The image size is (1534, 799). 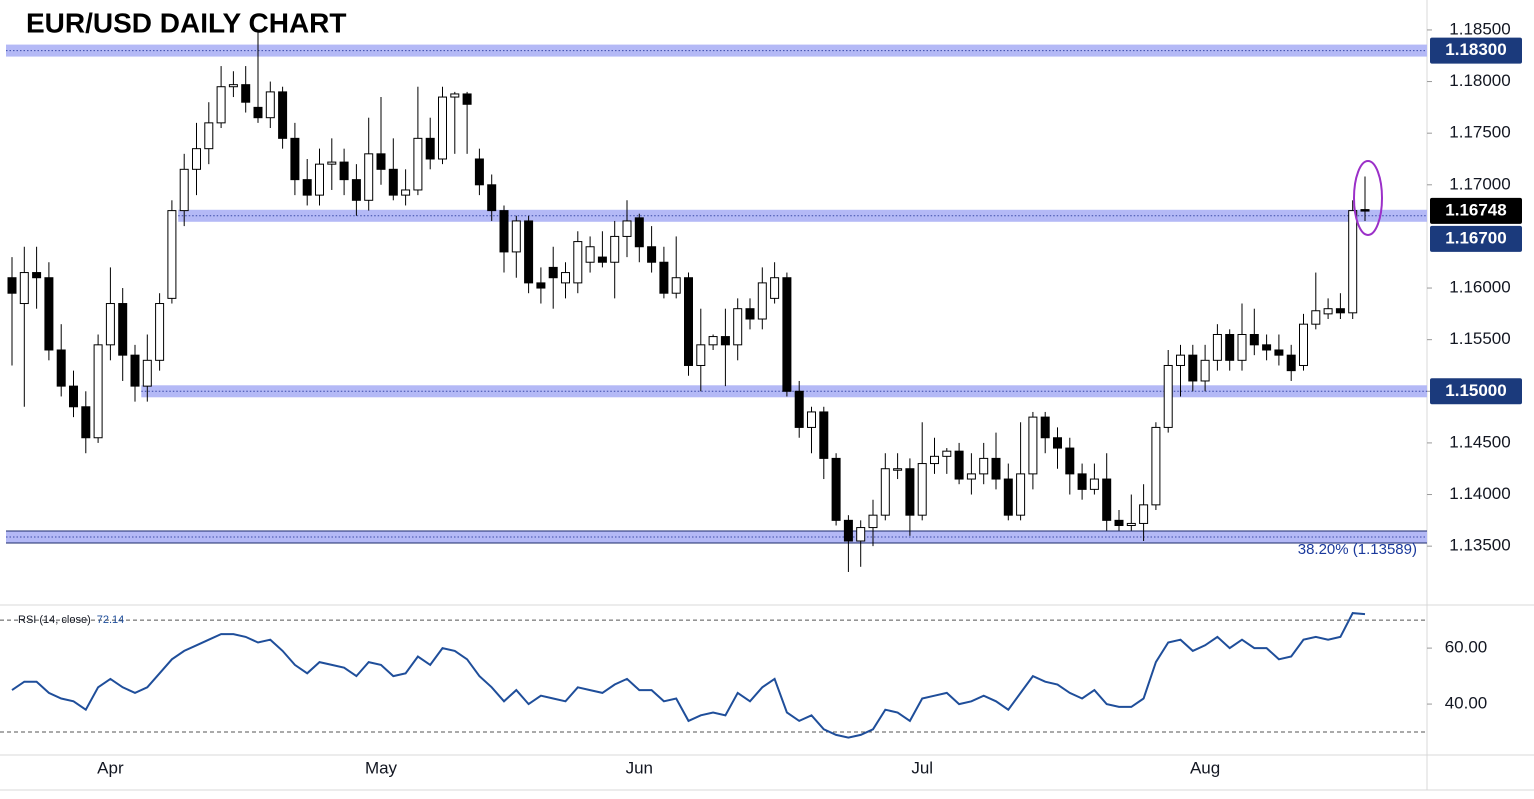 What do you see at coordinates (1479, 493) in the screenshot?
I see `y-tick-label: 1.14000` at bounding box center [1479, 493].